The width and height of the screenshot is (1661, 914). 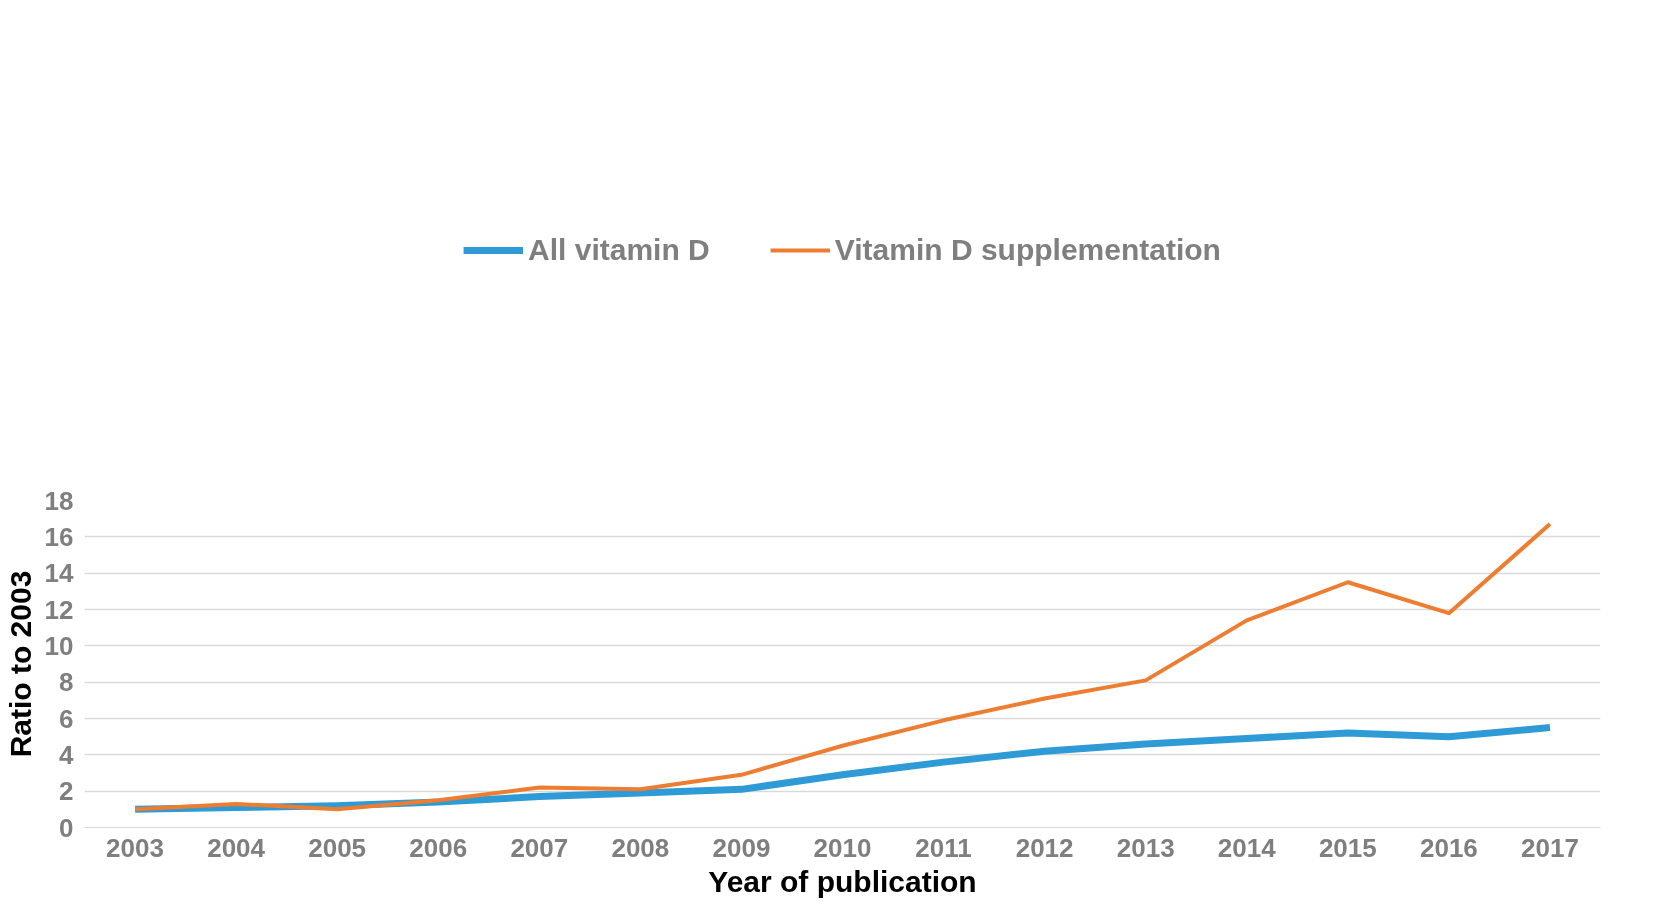 What do you see at coordinates (59, 609) in the screenshot?
I see `y-tick-label: 12` at bounding box center [59, 609].